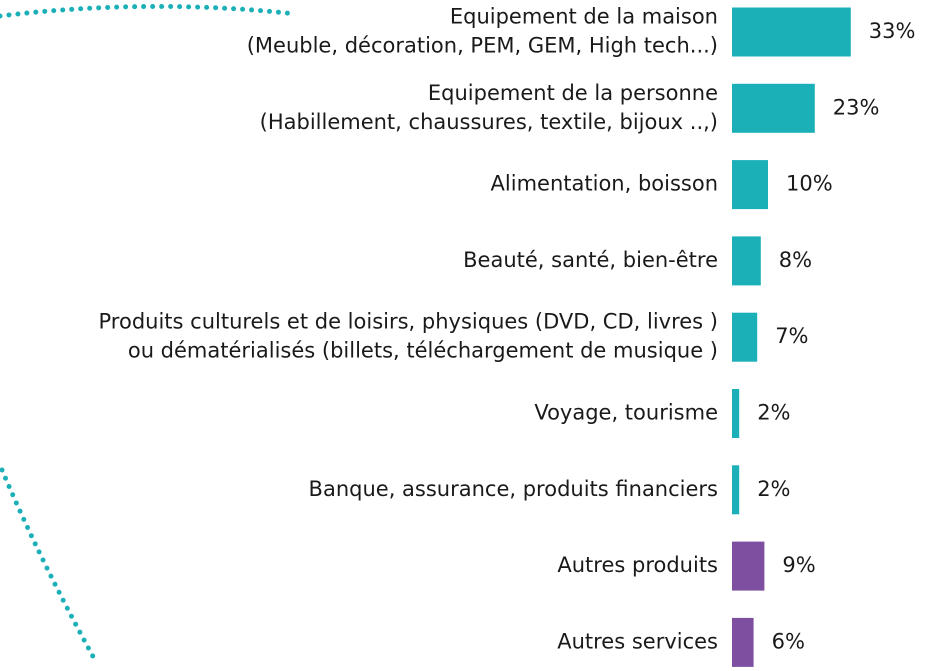 Image resolution: width=948 pixels, height=671 pixels. What do you see at coordinates (798, 565) in the screenshot?
I see `value-label: 9%` at bounding box center [798, 565].